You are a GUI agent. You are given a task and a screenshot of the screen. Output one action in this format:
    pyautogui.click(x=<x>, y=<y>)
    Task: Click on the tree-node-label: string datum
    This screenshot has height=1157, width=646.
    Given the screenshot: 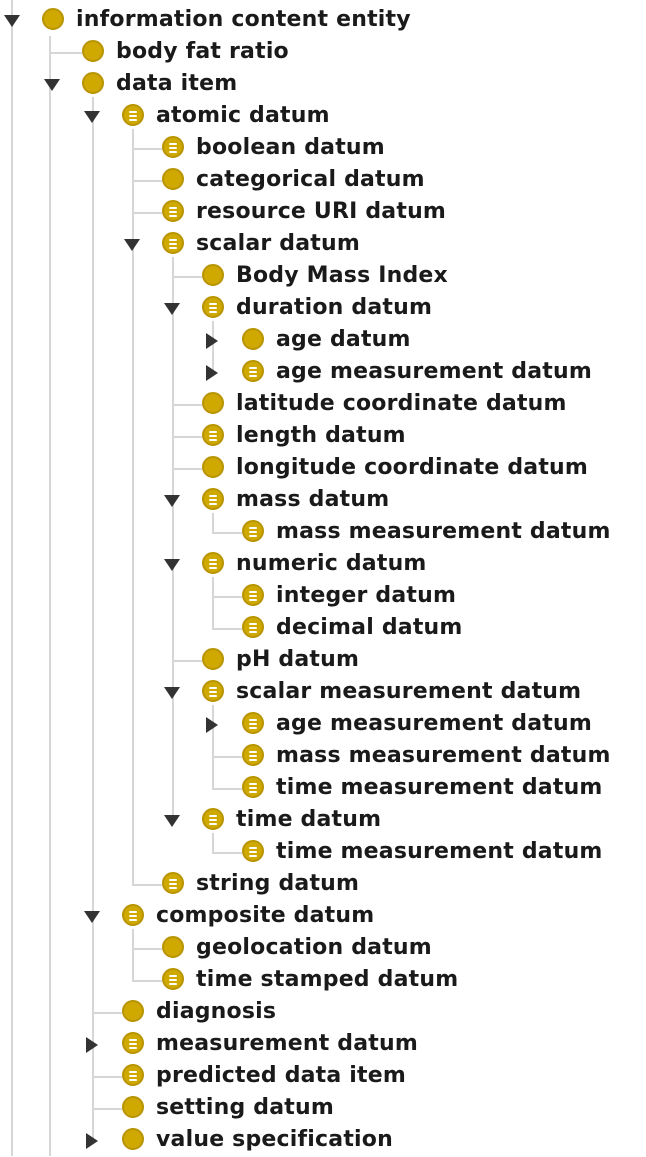 What is the action you would take?
    pyautogui.click(x=278, y=883)
    